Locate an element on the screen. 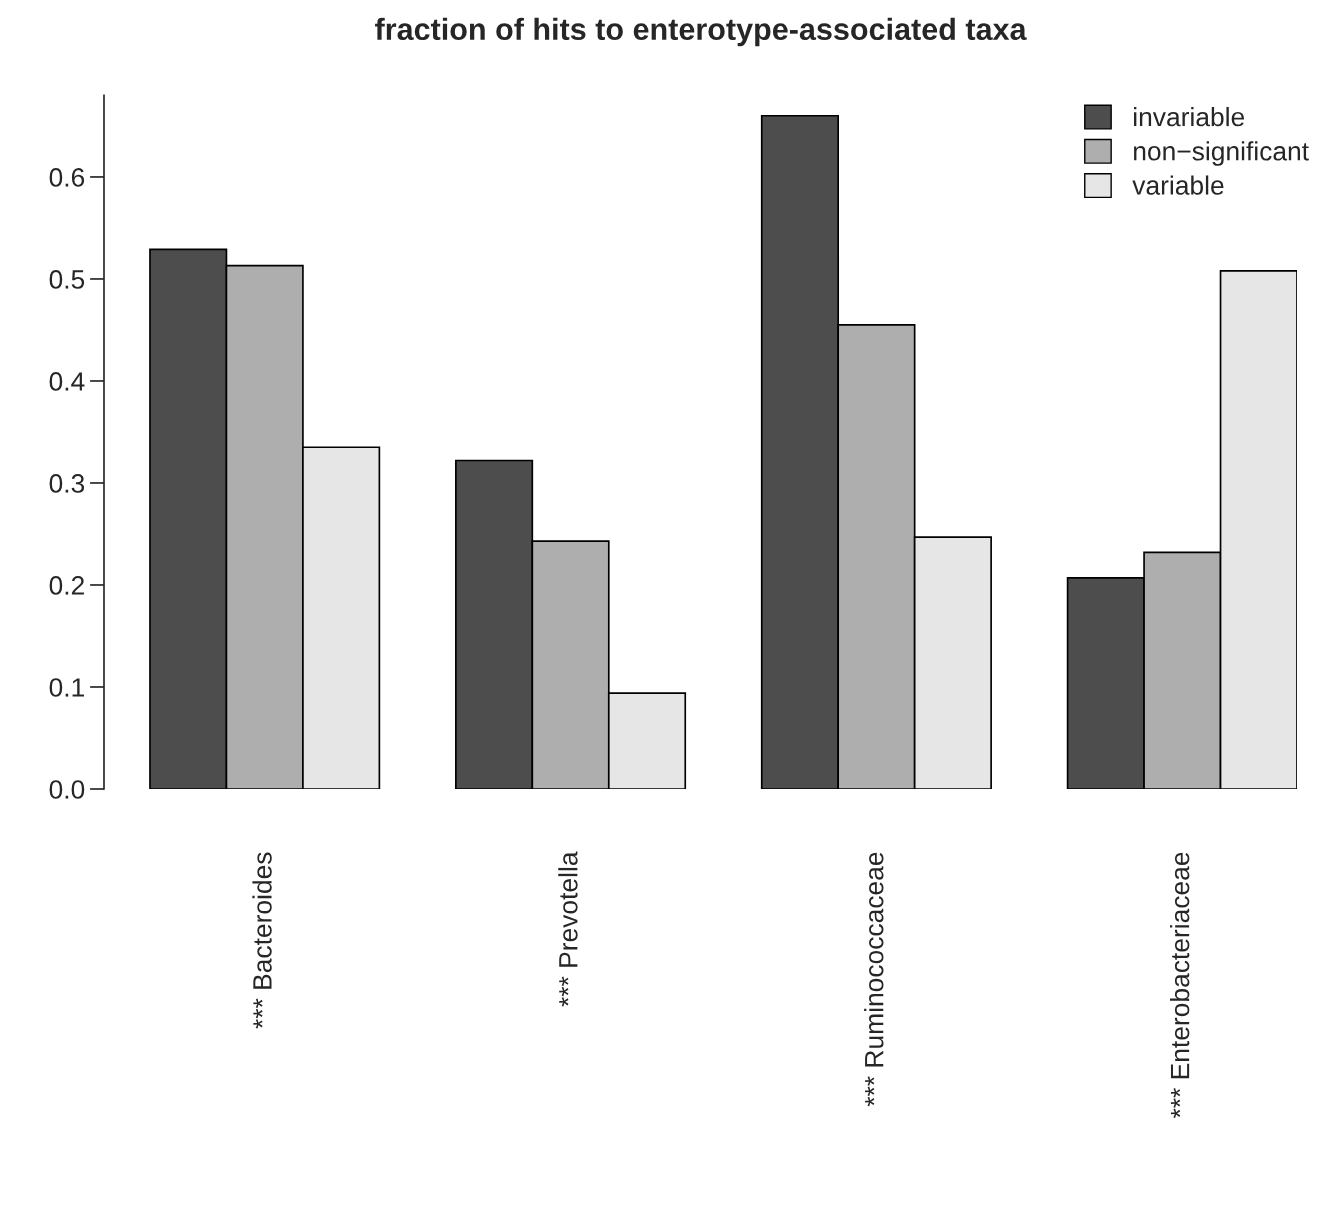 This screenshot has width=1344, height=1207. x-tick-label: *** Ruminococcaceae is located at coordinates (874, 979).